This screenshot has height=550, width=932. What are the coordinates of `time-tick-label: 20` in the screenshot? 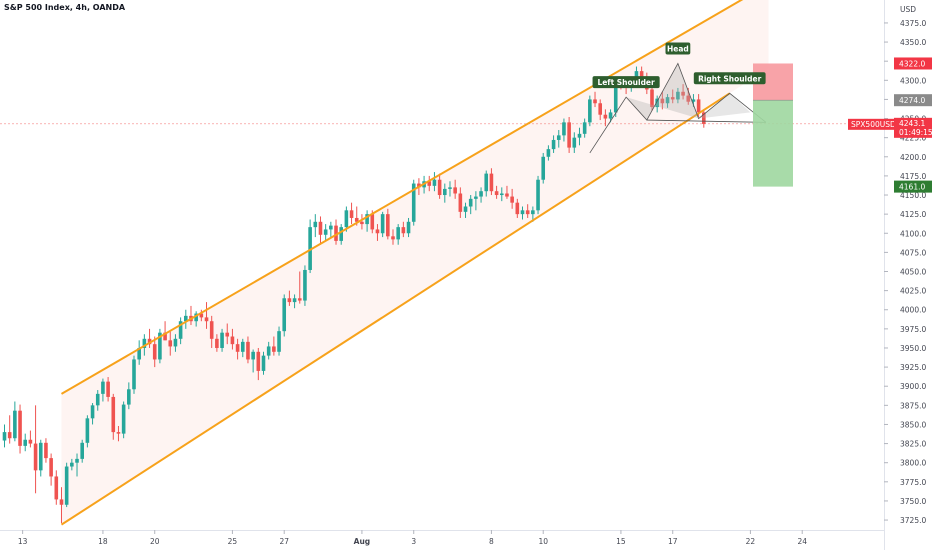 It's located at (155, 541).